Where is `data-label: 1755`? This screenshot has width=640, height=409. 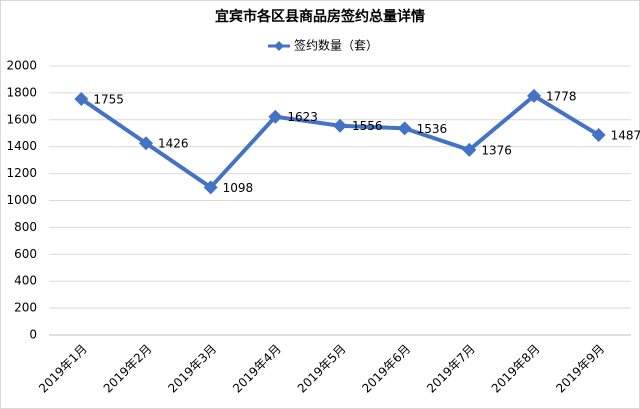 data-label: 1755 is located at coordinates (108, 99).